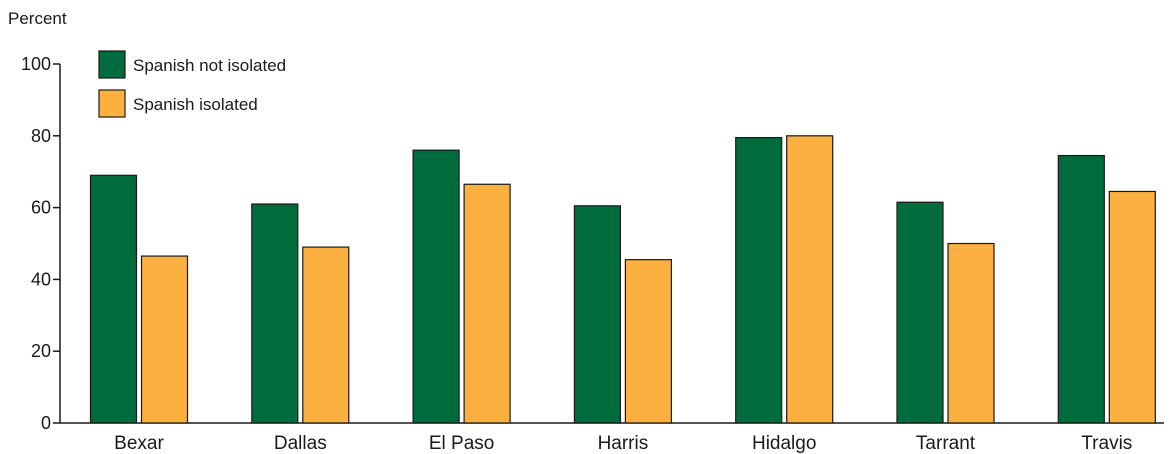 This screenshot has height=454, width=1174. Describe the element at coordinates (192, 84) in the screenshot. I see `legend: Spanish not isolated Spanish isolated` at that location.